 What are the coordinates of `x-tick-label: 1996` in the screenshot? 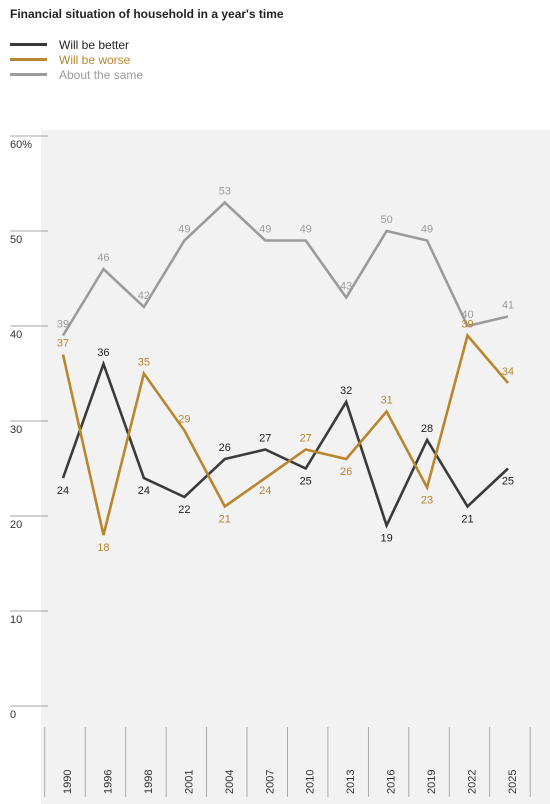 It's located at (108, 782).